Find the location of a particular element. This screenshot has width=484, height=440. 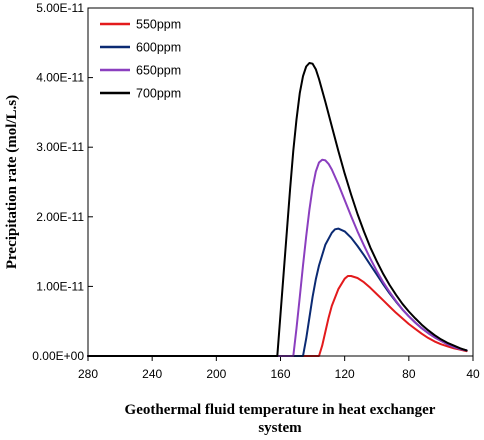

legend-label: 600ppm is located at coordinates (158, 48).